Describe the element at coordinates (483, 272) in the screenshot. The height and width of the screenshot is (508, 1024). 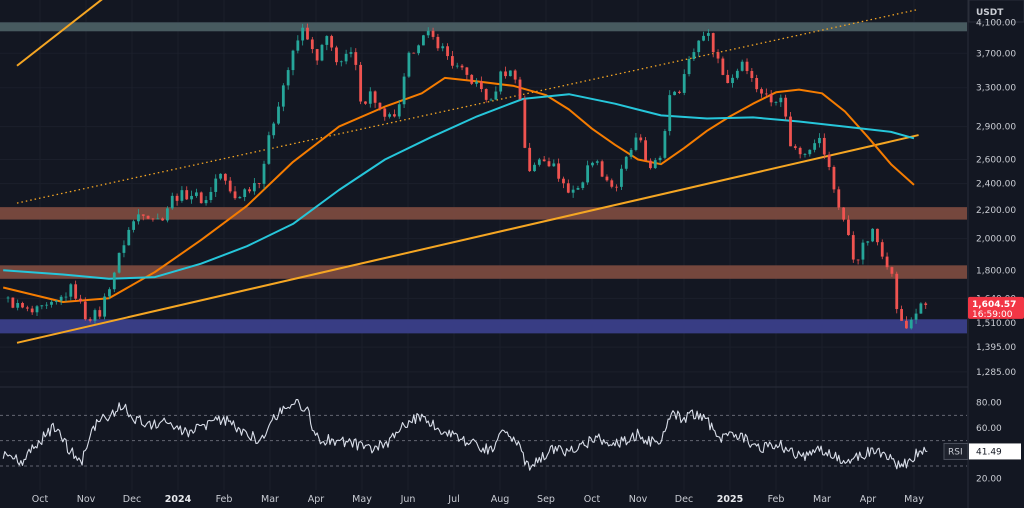
I see `zone-support-mid` at that location.